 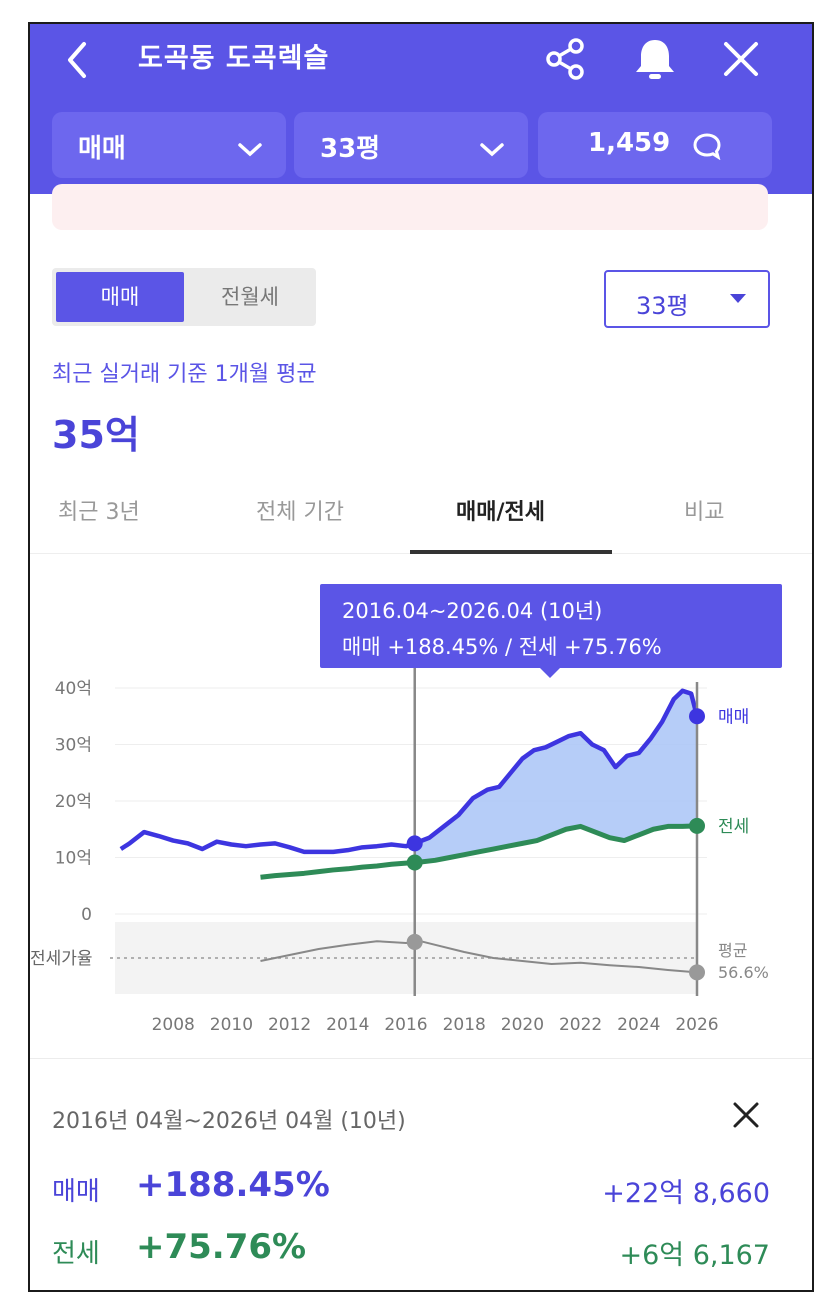 What do you see at coordinates (73, 859) in the screenshot?
I see `y-tick-label: 10억` at bounding box center [73, 859].